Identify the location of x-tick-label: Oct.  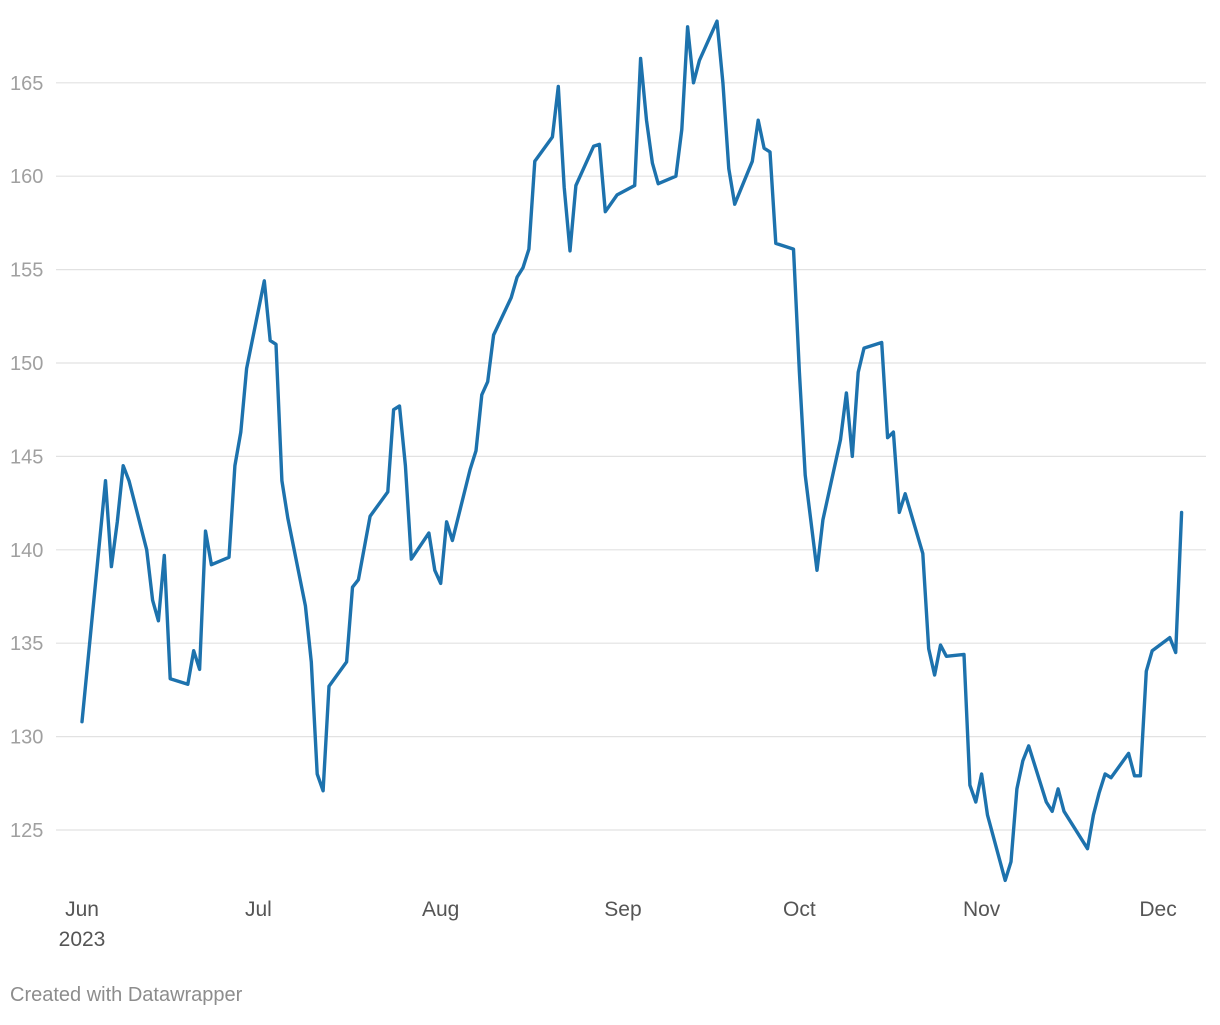
(799, 909).